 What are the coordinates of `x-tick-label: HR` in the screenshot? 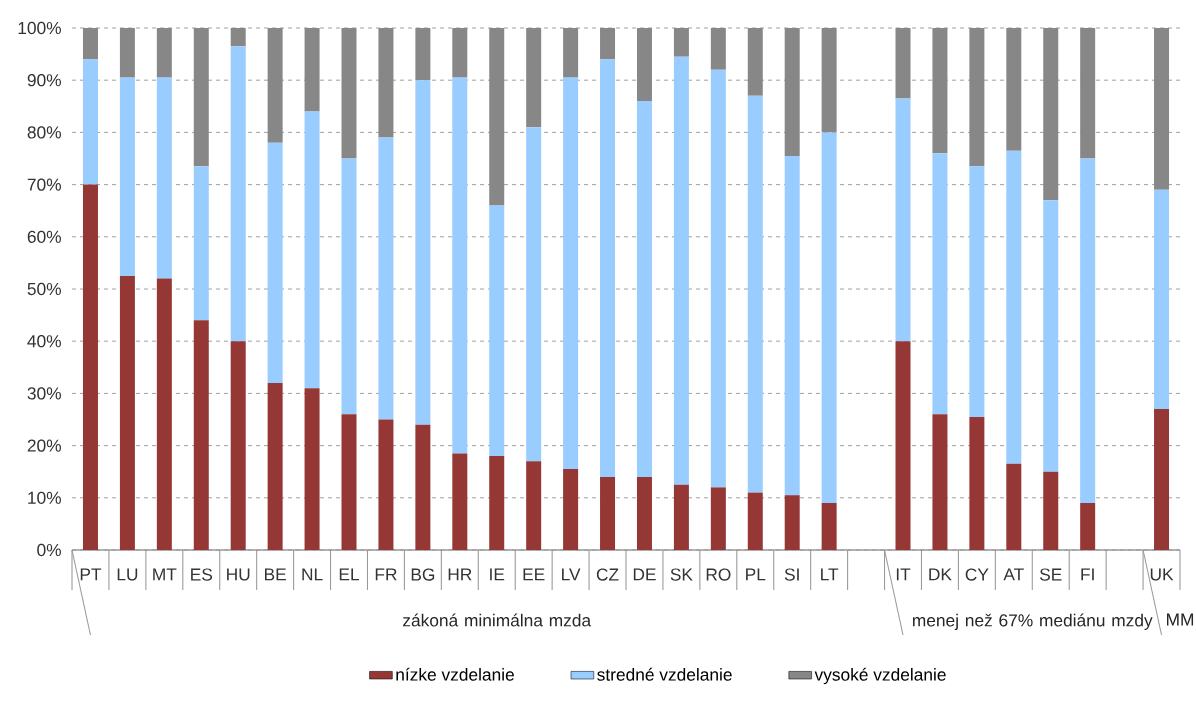 It's located at (460, 574).